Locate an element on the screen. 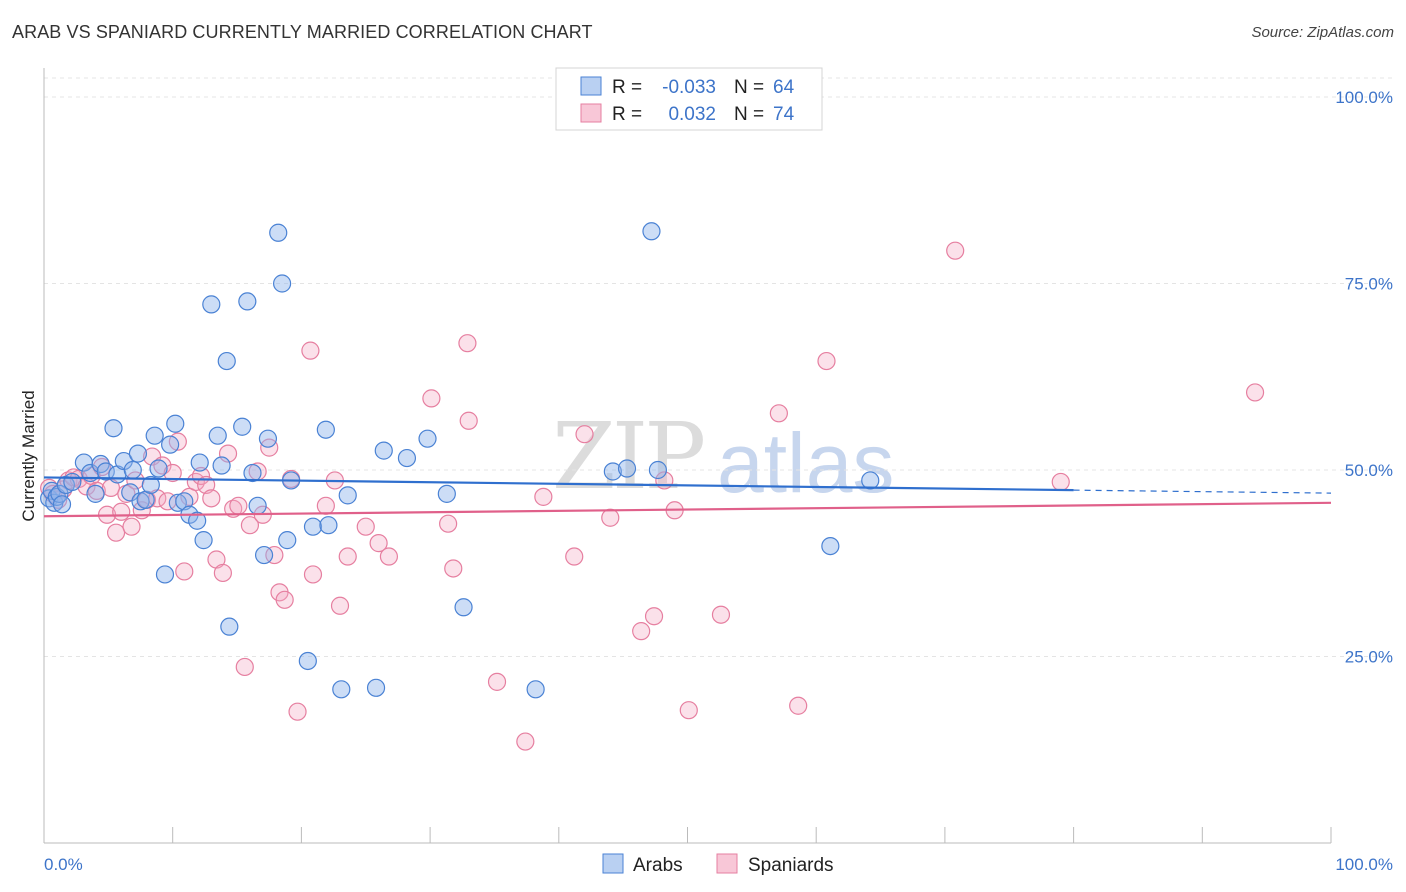 This screenshot has width=1406, height=892. chart-source: Source: ZipAtlas.com is located at coordinates (1322, 32).